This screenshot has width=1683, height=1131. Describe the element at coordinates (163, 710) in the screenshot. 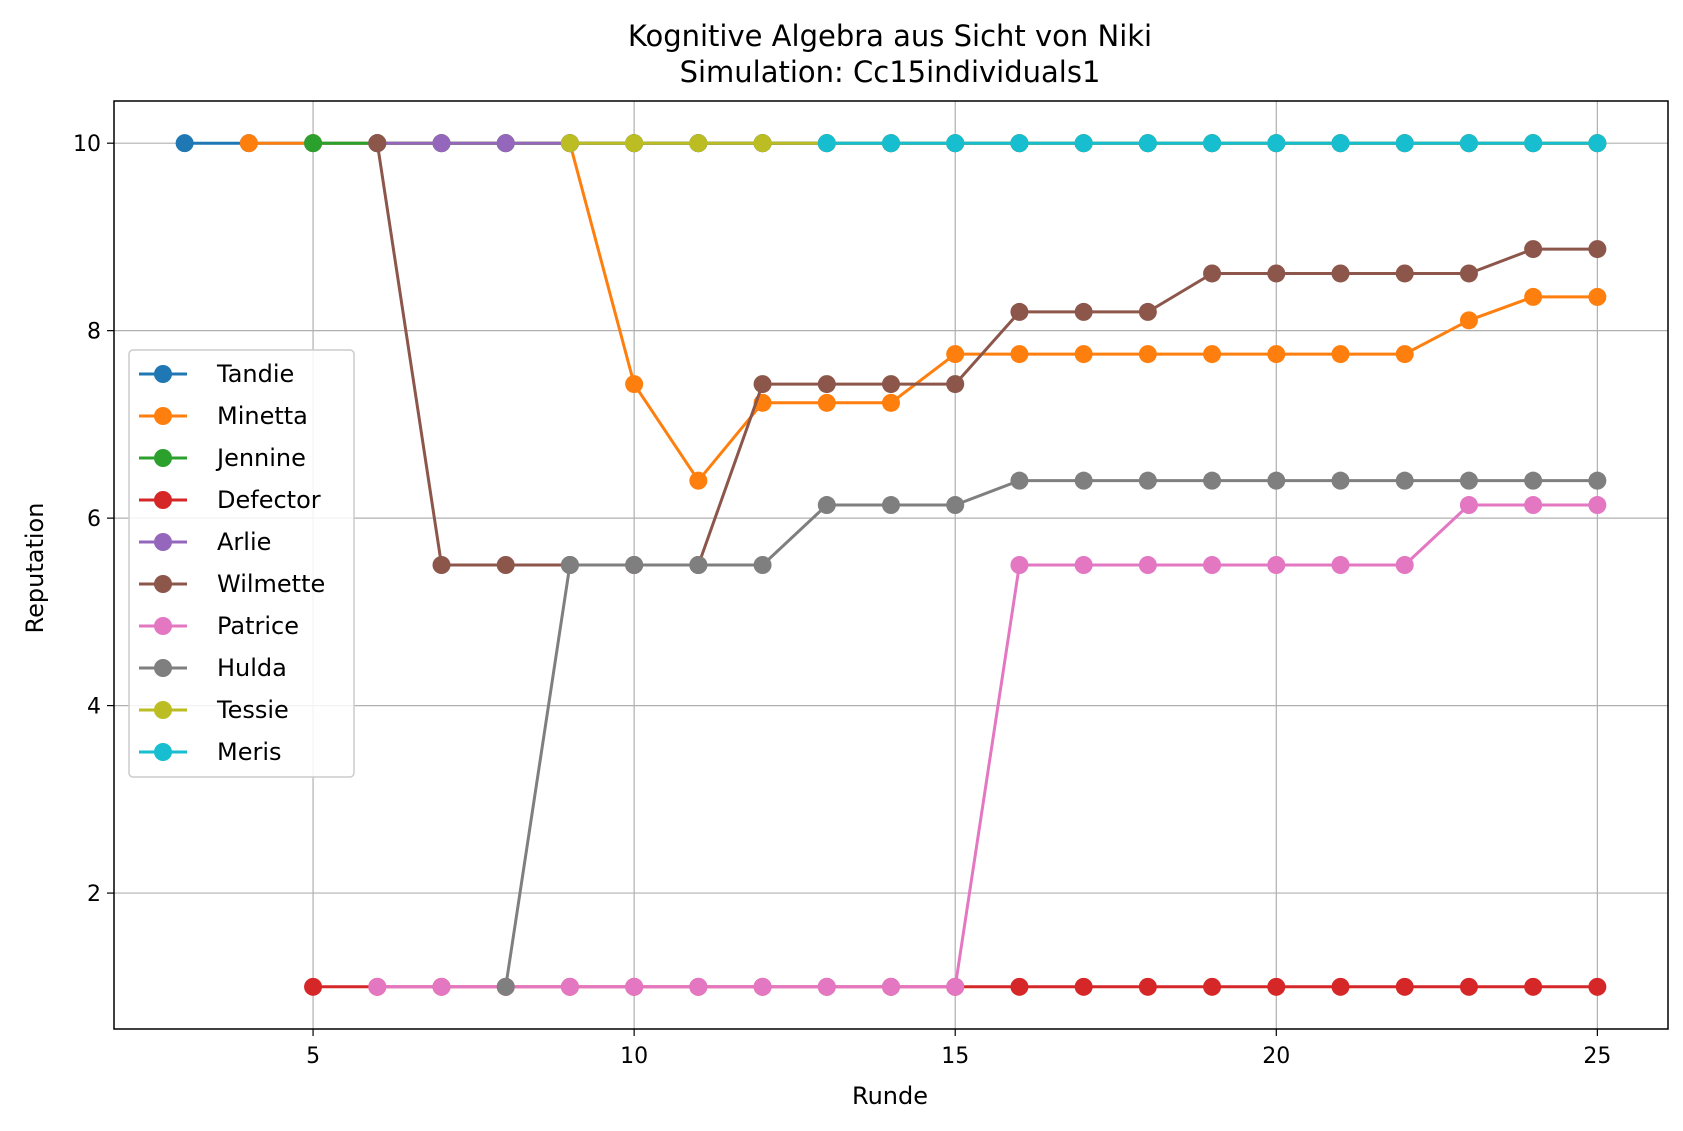

I see `legend-marker-tessie` at that location.